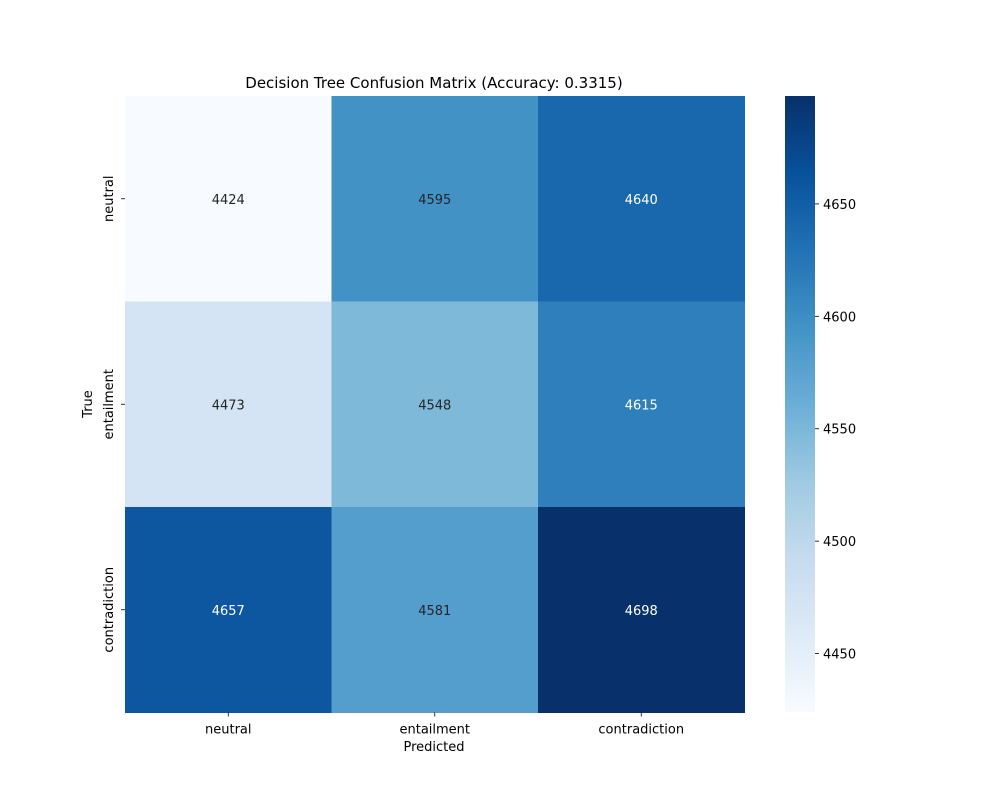 The width and height of the screenshot is (1000, 800). What do you see at coordinates (839, 205) in the screenshot?
I see `colorbar-tick-label: 4650` at bounding box center [839, 205].